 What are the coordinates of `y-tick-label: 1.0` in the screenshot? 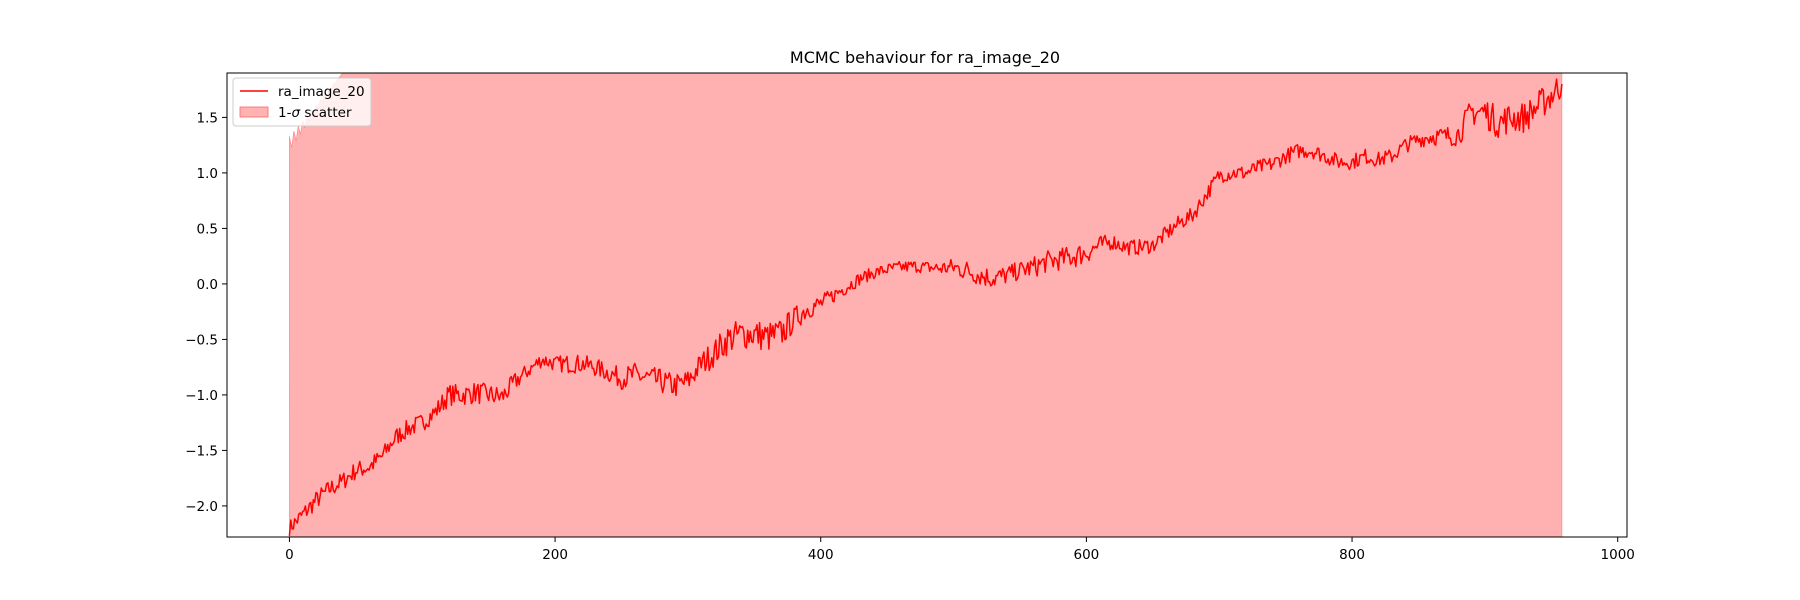 It's located at (207, 174).